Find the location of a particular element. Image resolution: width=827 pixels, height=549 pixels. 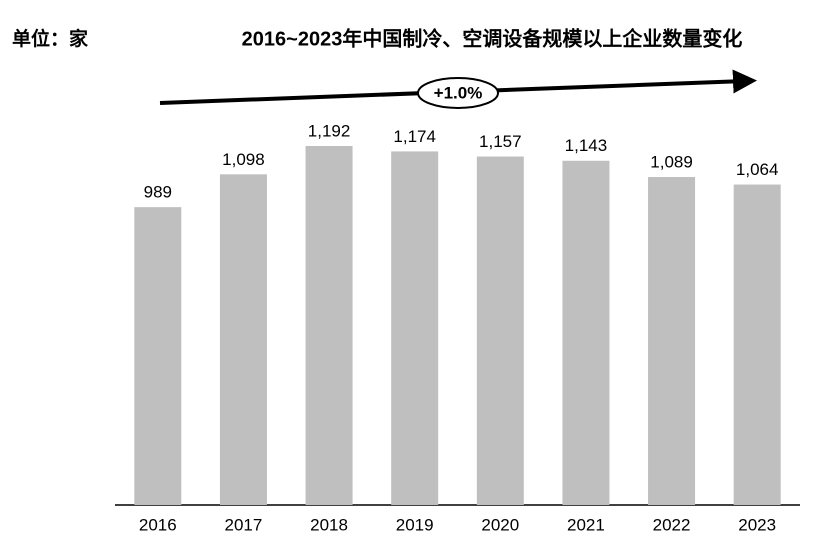

data-label: 1,064 is located at coordinates (757, 169).